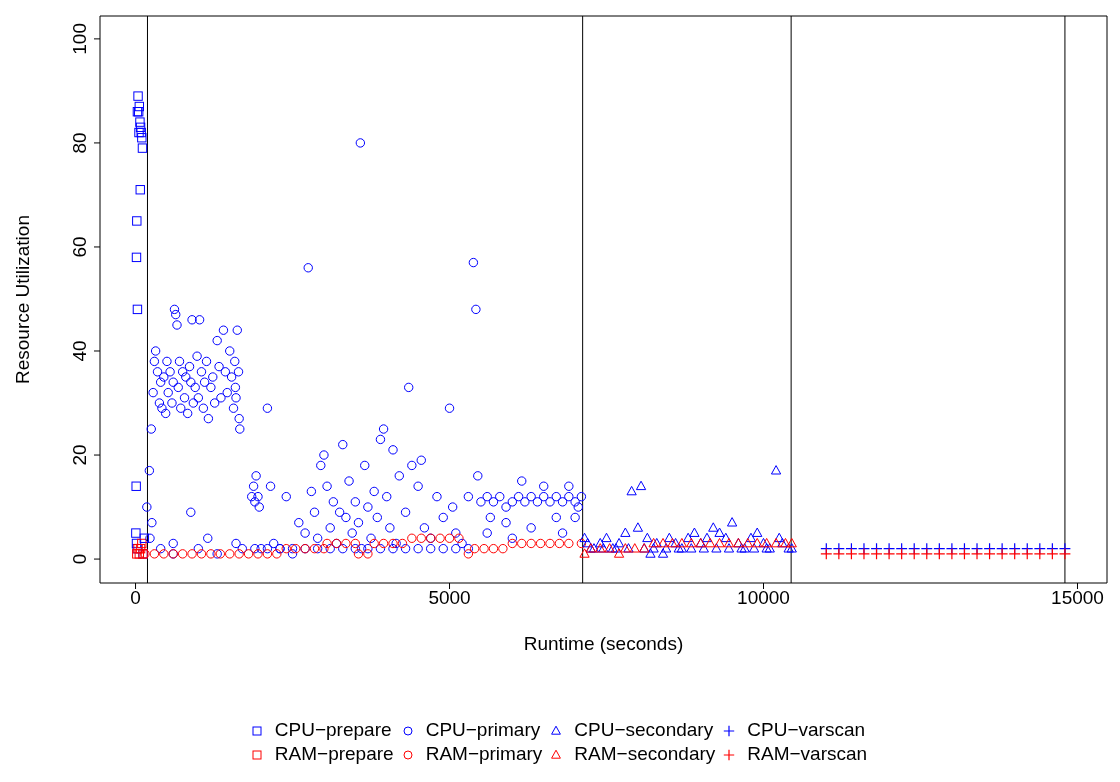 The height and width of the screenshot is (782, 1120). Describe the element at coordinates (645, 754) in the screenshot. I see `legend-label: RAM−secondary` at that location.